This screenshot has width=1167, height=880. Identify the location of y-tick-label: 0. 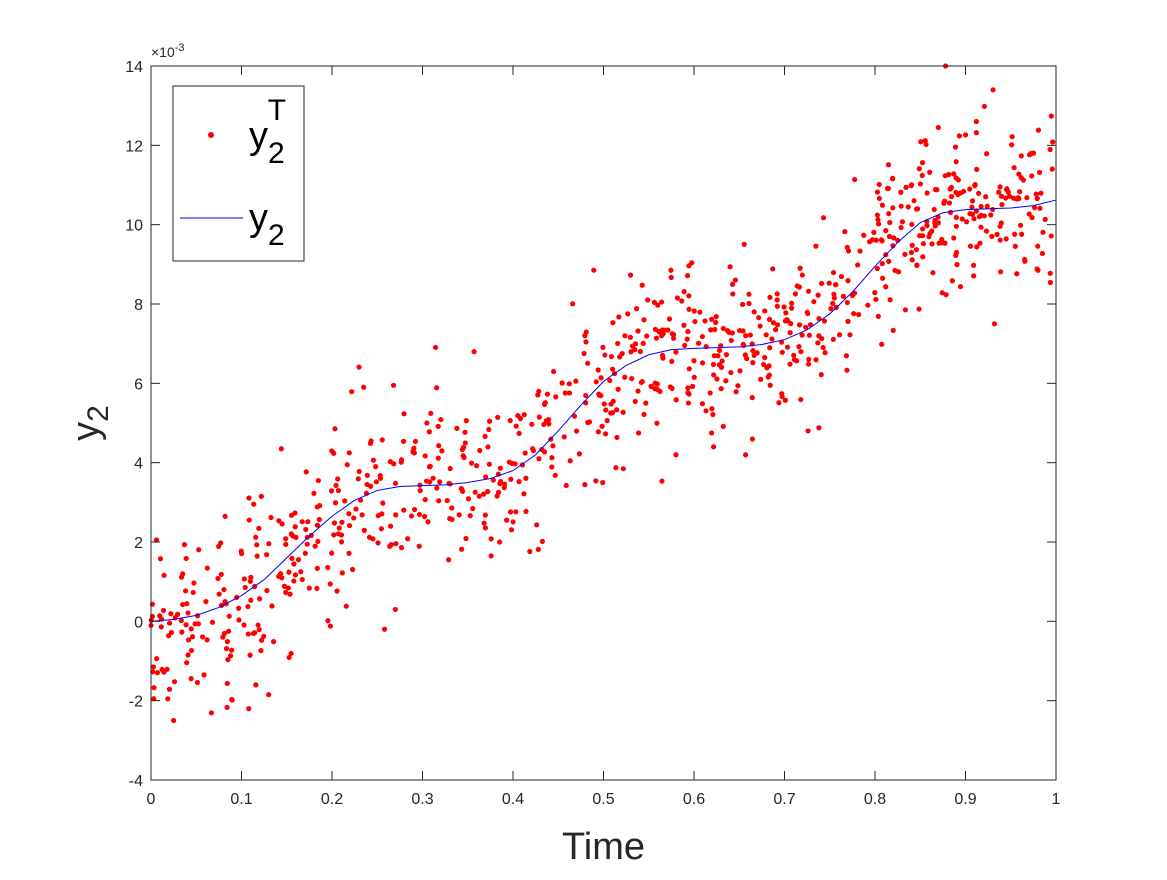
(138, 622).